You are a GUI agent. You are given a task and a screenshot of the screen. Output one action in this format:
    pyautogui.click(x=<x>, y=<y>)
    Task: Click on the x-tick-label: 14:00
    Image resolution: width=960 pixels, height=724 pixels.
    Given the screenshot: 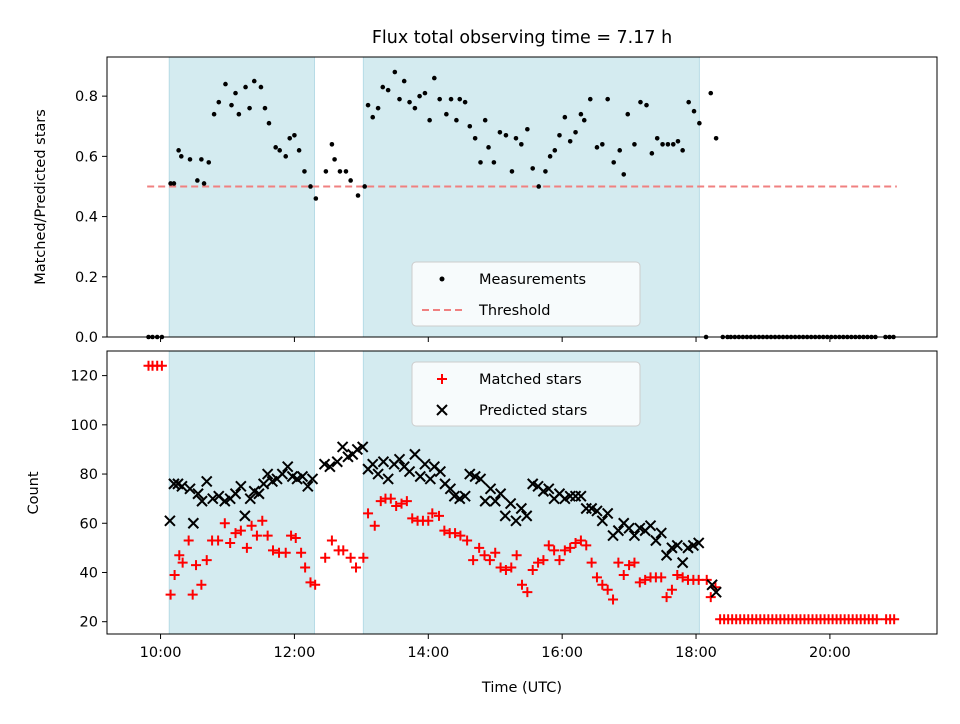 What is the action you would take?
    pyautogui.click(x=428, y=653)
    